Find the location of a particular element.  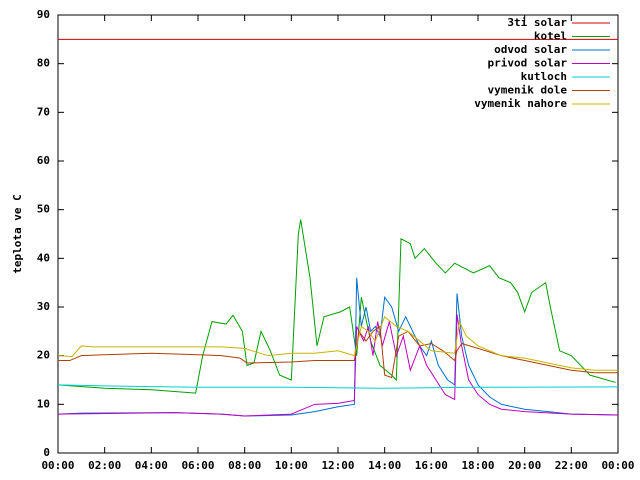

x-tick-label: 04:00 is located at coordinates (151, 465).